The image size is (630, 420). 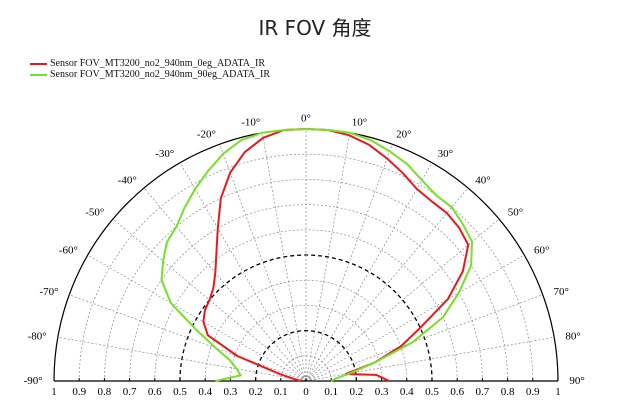 I want to click on angle-tick-label-6: -30°, so click(x=164, y=154).